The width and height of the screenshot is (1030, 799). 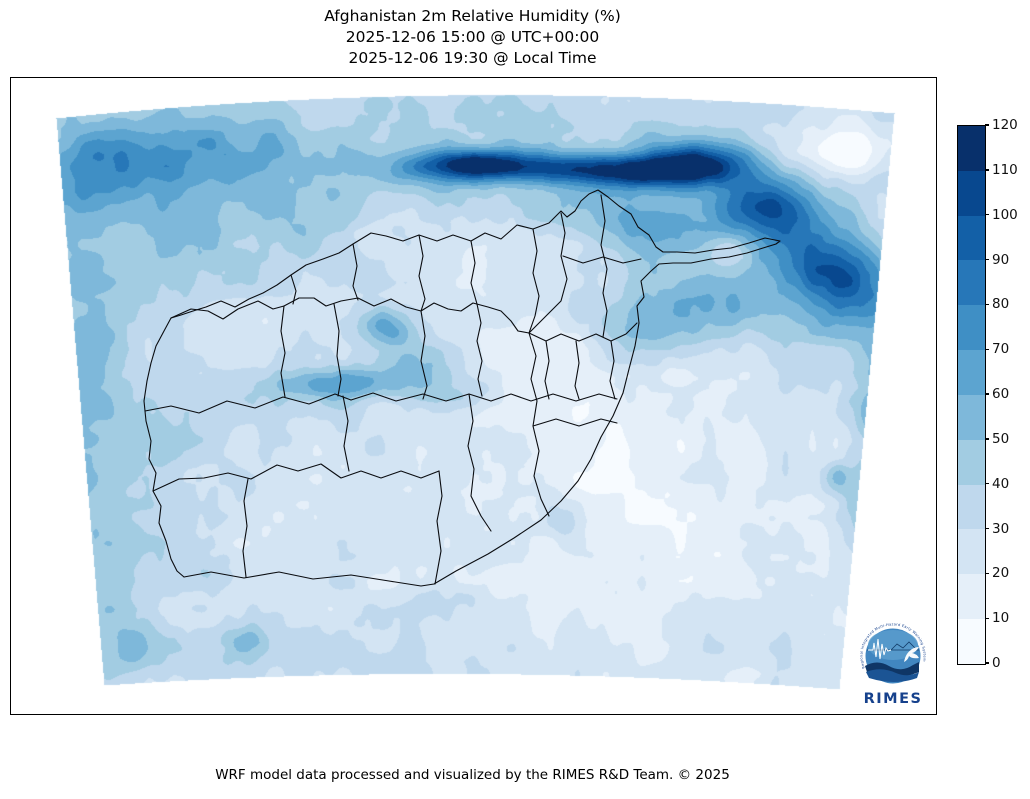 I want to click on colorbar-tick-label: 40, so click(x=1001, y=483).